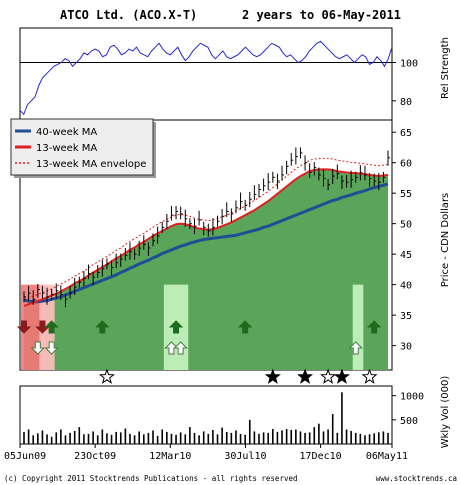  What do you see at coordinates (406, 347) in the screenshot?
I see `price-tick-label: 30` at bounding box center [406, 347].